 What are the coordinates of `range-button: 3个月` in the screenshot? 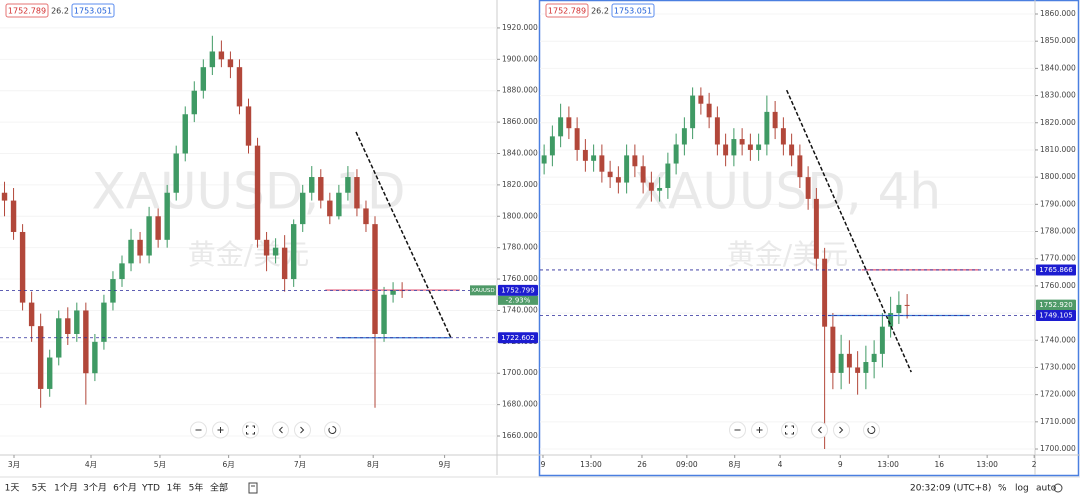 It's located at (95, 488).